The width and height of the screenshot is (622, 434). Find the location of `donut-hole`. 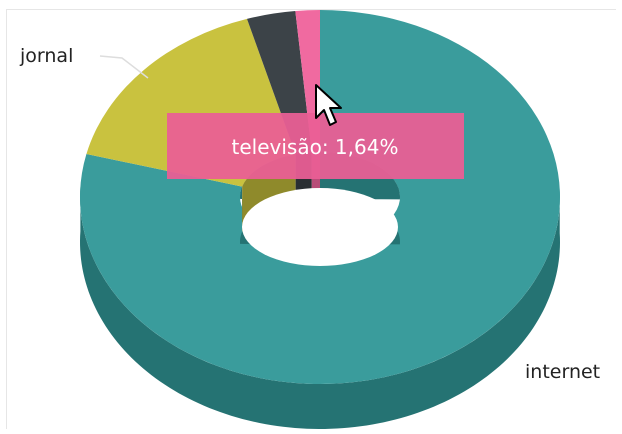

donut-hole is located at coordinates (320, 227).